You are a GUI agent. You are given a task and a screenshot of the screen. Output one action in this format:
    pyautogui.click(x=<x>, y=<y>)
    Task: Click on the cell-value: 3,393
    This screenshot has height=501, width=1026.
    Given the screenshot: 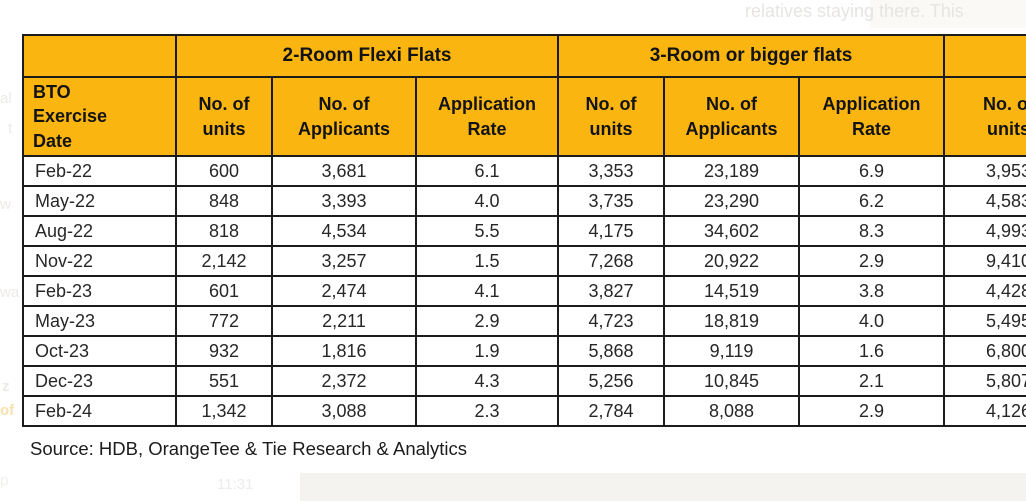 What is the action you would take?
    pyautogui.click(x=344, y=201)
    